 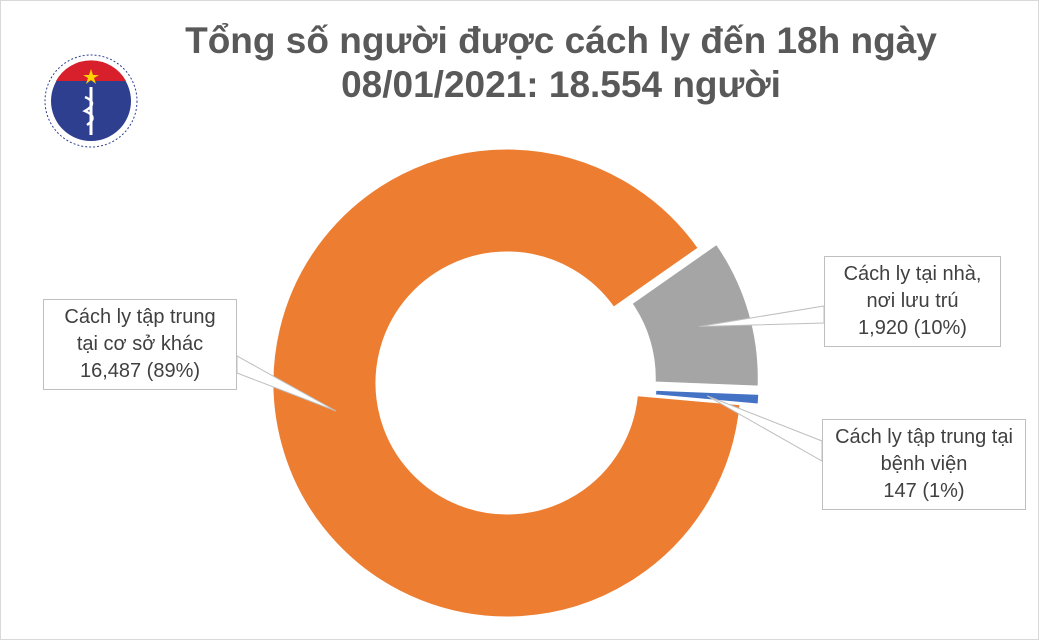 What do you see at coordinates (912, 274) in the screenshot?
I see `label-line1: Cách ly tại nhà,` at bounding box center [912, 274].